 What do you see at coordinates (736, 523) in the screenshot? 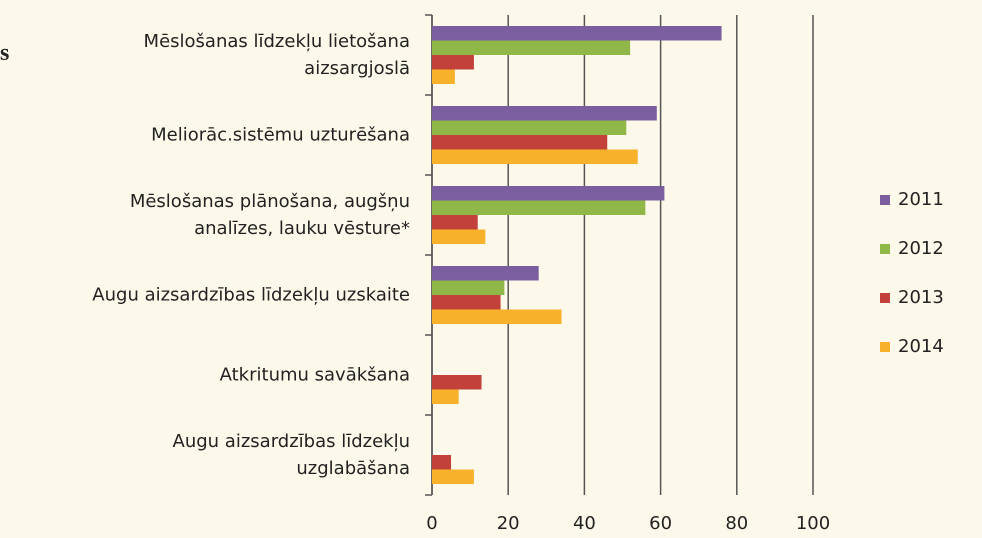
I see `x-tick-label: 80` at bounding box center [736, 523].